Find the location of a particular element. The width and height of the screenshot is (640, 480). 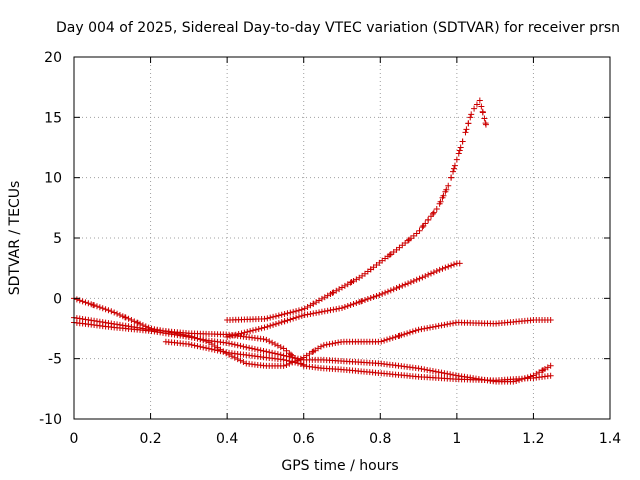

y-tick-label: 20 is located at coordinates (53, 58).